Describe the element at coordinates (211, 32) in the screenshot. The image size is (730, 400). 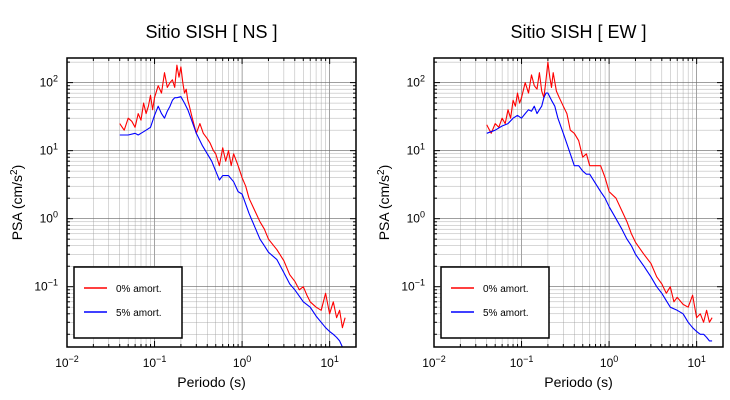
I see `chart-title: Sitio SISH [ NS ]` at that location.